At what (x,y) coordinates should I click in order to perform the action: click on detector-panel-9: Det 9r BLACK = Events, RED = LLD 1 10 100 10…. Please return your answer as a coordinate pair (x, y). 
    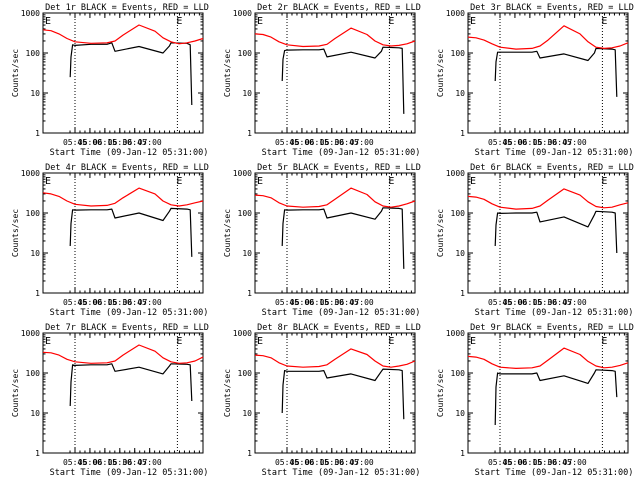
    Looking at the image, I should click on (535, 400).